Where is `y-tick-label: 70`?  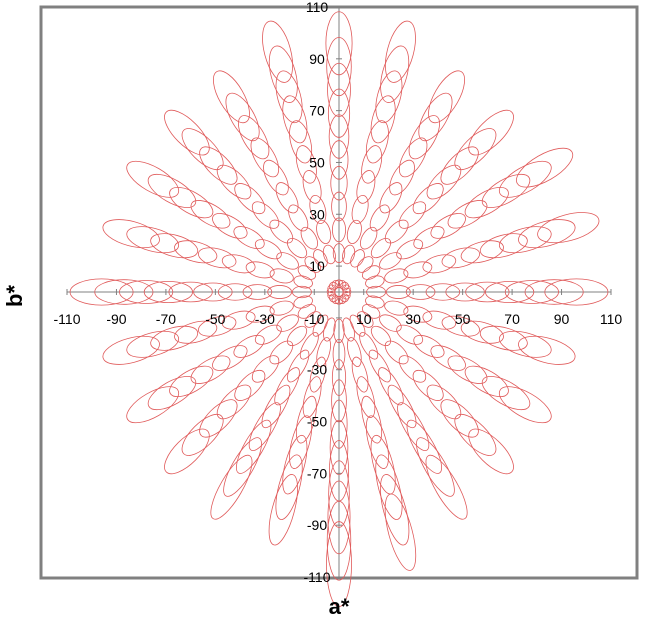 y-tick-label: 70 is located at coordinates (317, 111).